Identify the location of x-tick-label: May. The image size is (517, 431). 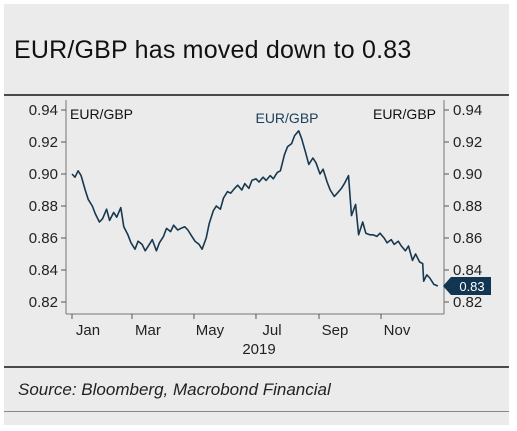
(210, 330).